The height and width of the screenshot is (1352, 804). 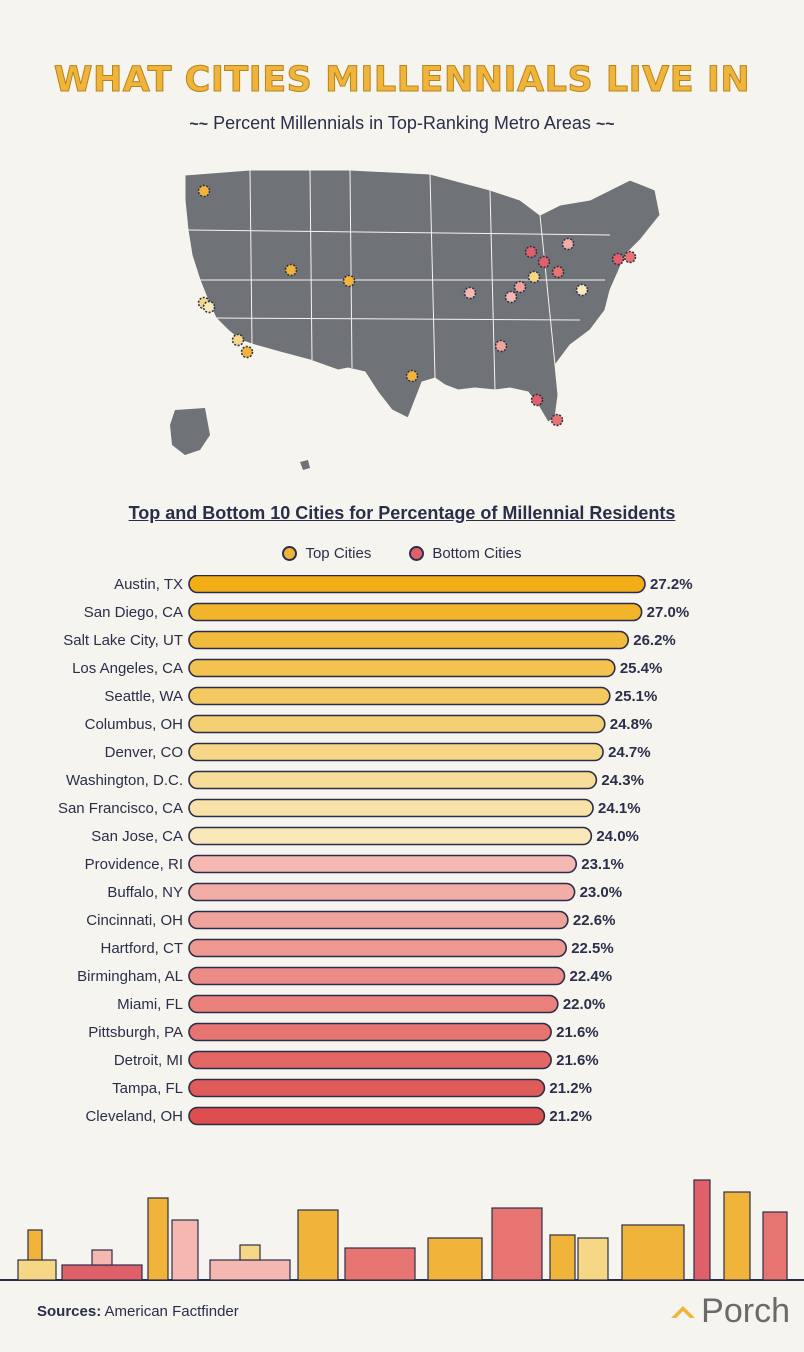 I want to click on wave-right-icon: ~~, so click(x=605, y=124).